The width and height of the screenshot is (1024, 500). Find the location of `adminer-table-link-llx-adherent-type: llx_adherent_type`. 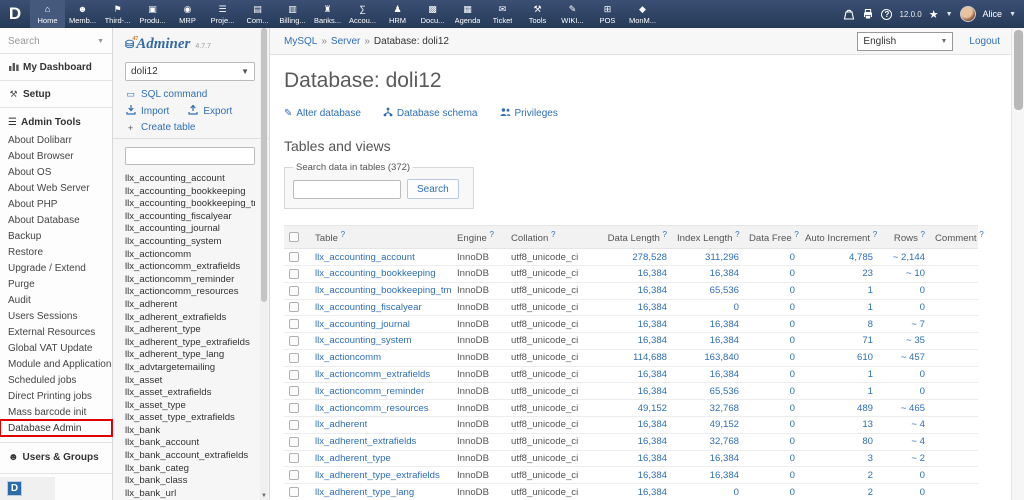

adminer-table-link-llx-adherent-type: llx_adherent_type is located at coordinates (163, 330).